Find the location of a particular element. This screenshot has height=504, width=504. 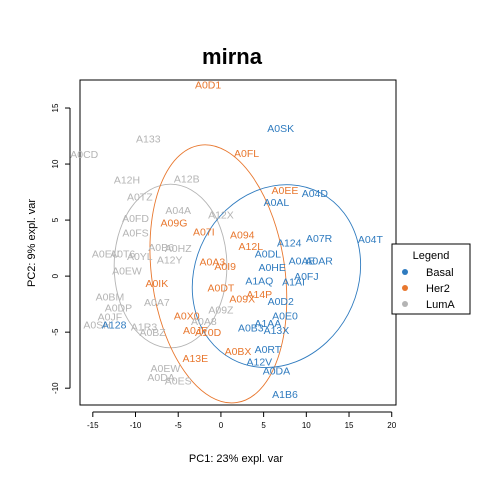

point-label-luma: A12X is located at coordinates (221, 215).